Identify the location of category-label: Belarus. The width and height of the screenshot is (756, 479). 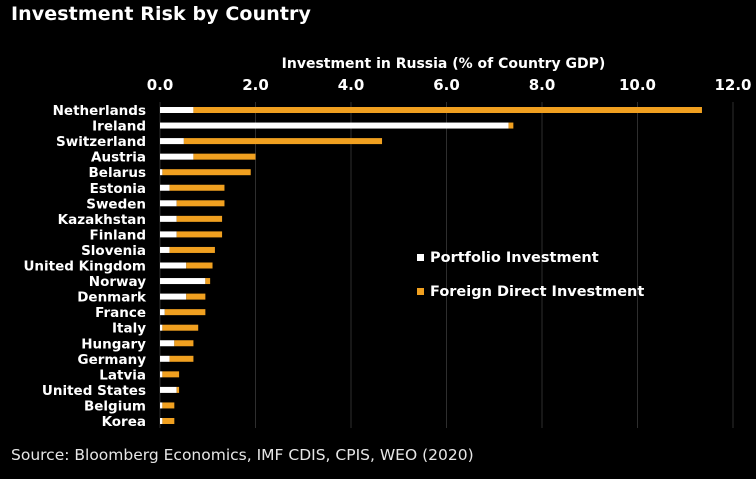
(118, 173).